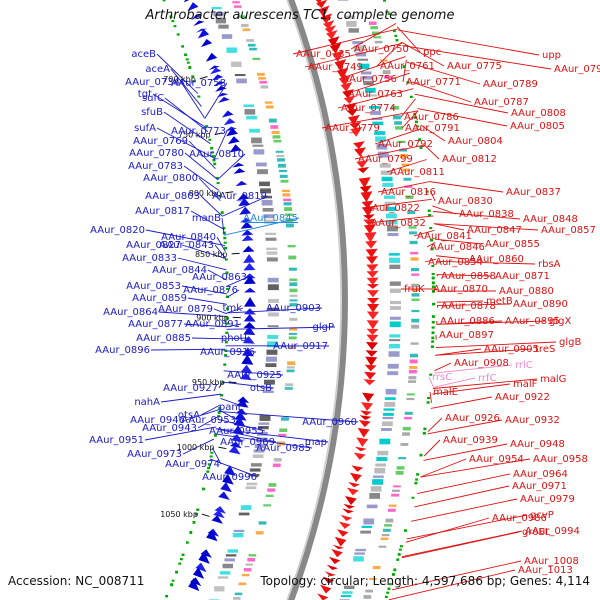  Describe the element at coordinates (243, 303) in the screenshot. I see `reverse-cog-track` at that location.